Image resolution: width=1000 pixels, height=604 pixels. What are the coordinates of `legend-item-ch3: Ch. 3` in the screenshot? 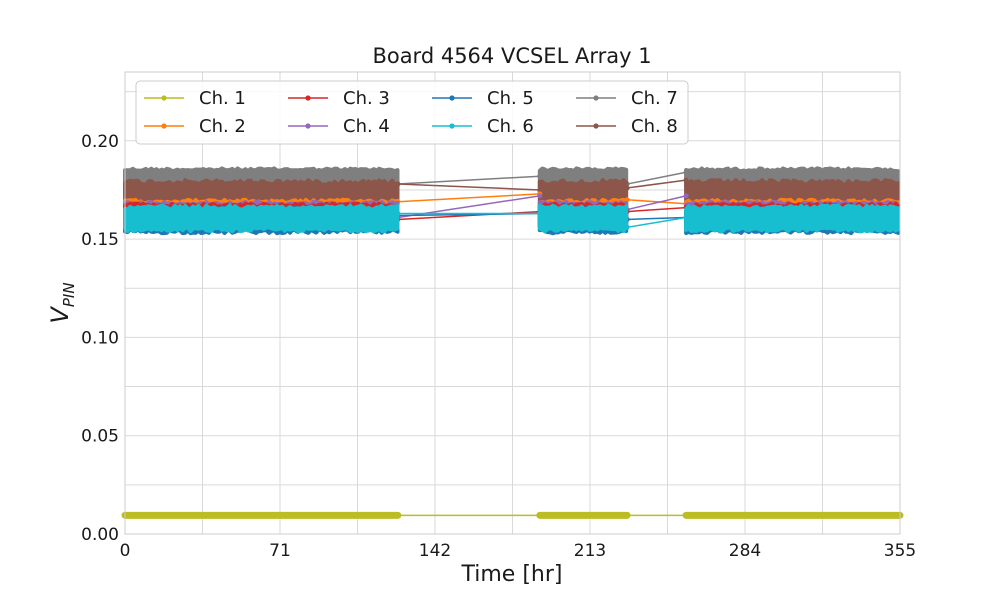 It's located at (339, 98).